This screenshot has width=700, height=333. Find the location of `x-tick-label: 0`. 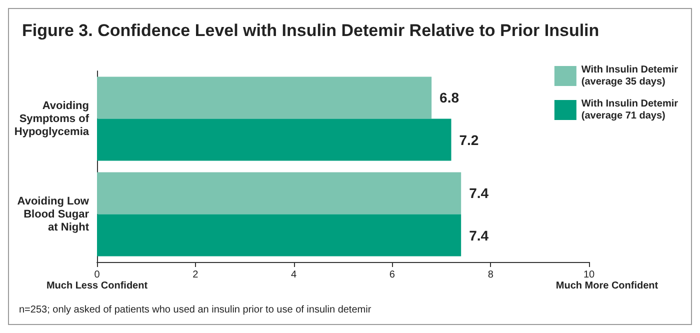

x-tick-label: 0 is located at coordinates (97, 275).